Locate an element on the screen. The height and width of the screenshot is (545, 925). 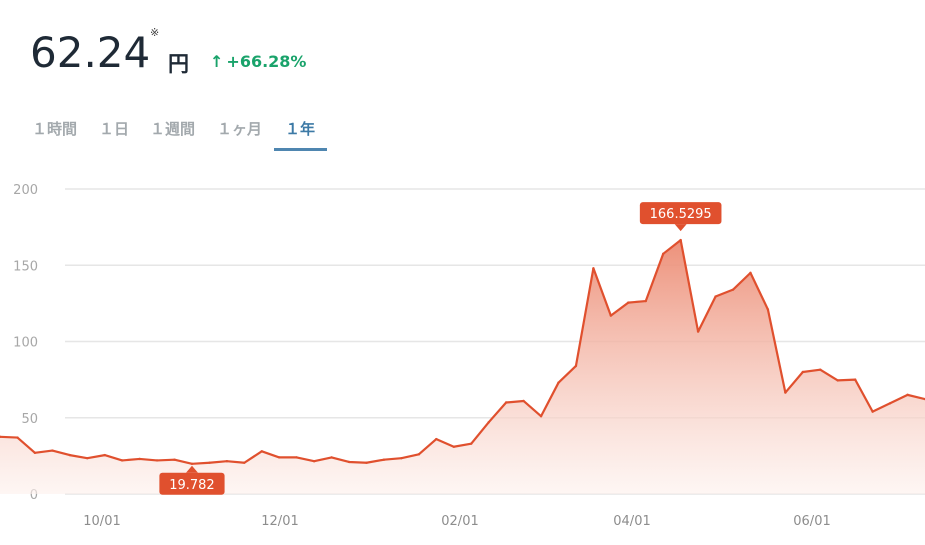
tab-1-hour: １時間 is located at coordinates (55, 129).